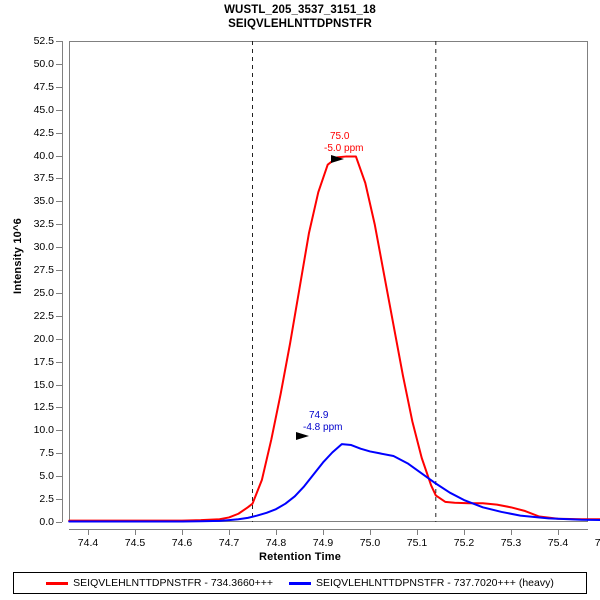  What do you see at coordinates (300, 10) in the screenshot?
I see `chart-title-line-1: WUSTL_205_3537_3151_18` at bounding box center [300, 10].